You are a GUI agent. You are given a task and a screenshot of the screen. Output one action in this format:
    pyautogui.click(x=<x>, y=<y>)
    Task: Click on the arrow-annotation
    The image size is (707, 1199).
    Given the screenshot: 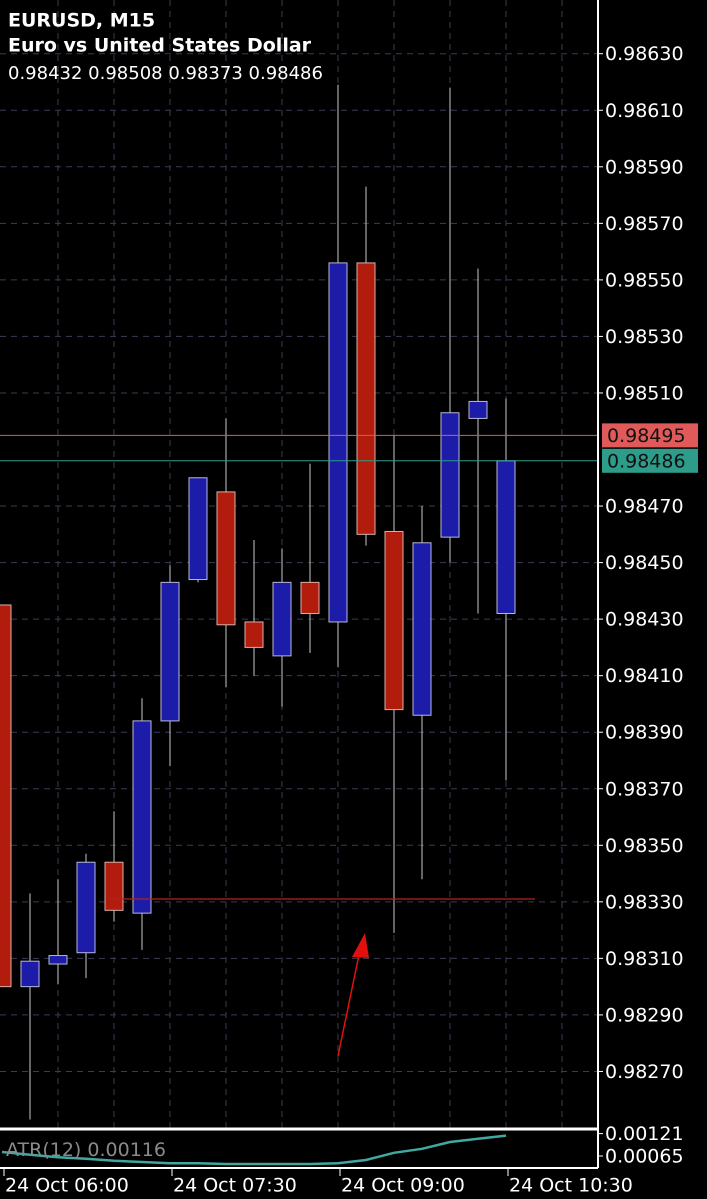 What is the action you would take?
    pyautogui.click(x=353, y=995)
    